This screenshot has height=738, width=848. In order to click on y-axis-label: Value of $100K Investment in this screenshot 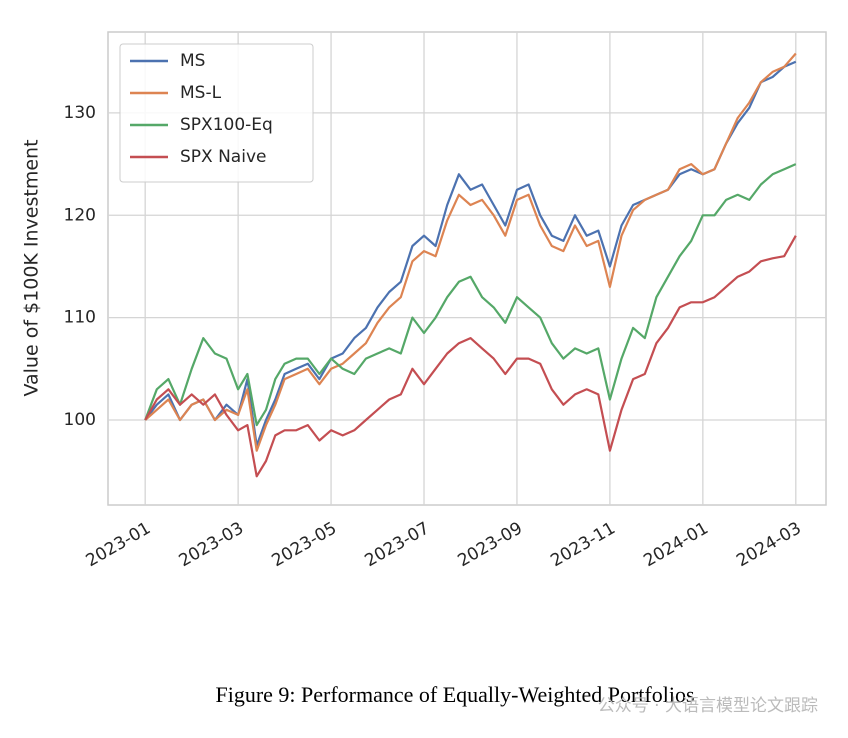, I will do `click(32, 267)`.